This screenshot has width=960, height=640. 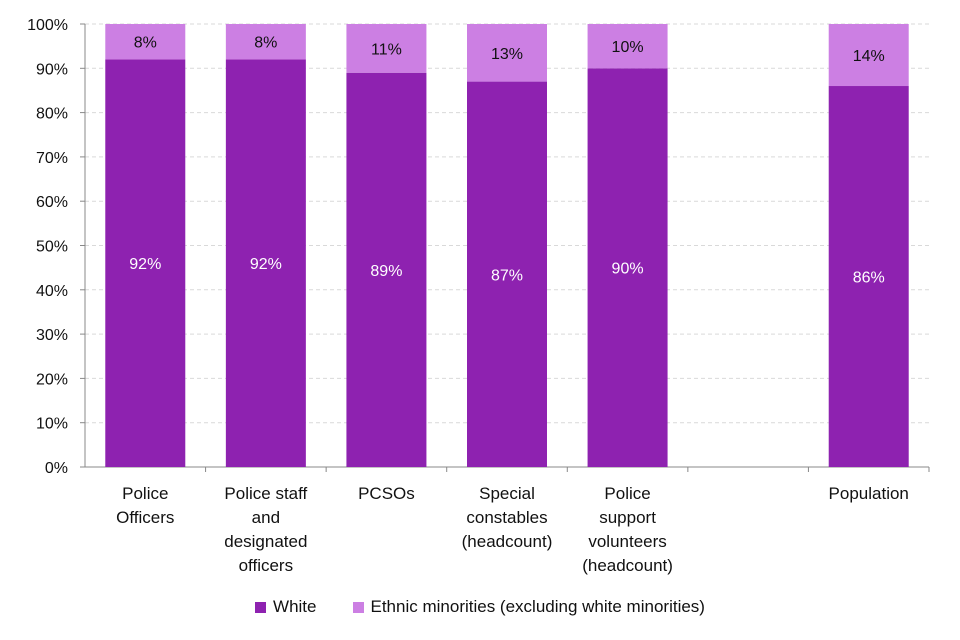 What do you see at coordinates (52, 247) in the screenshot?
I see `y-tick-label: 50%` at bounding box center [52, 247].